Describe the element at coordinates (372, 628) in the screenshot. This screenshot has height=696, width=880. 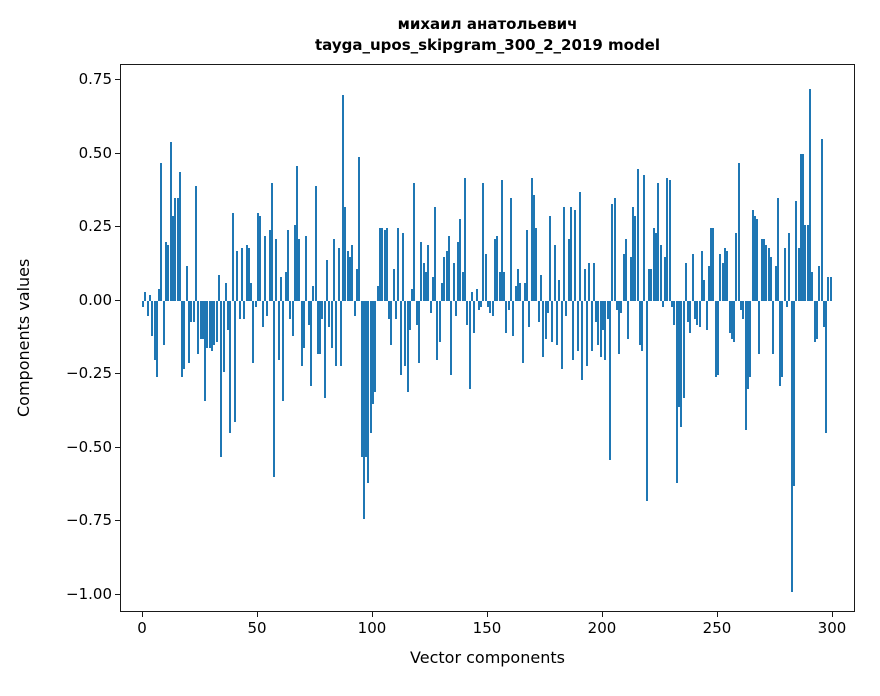
I see `x-tick-label: 100` at that location.